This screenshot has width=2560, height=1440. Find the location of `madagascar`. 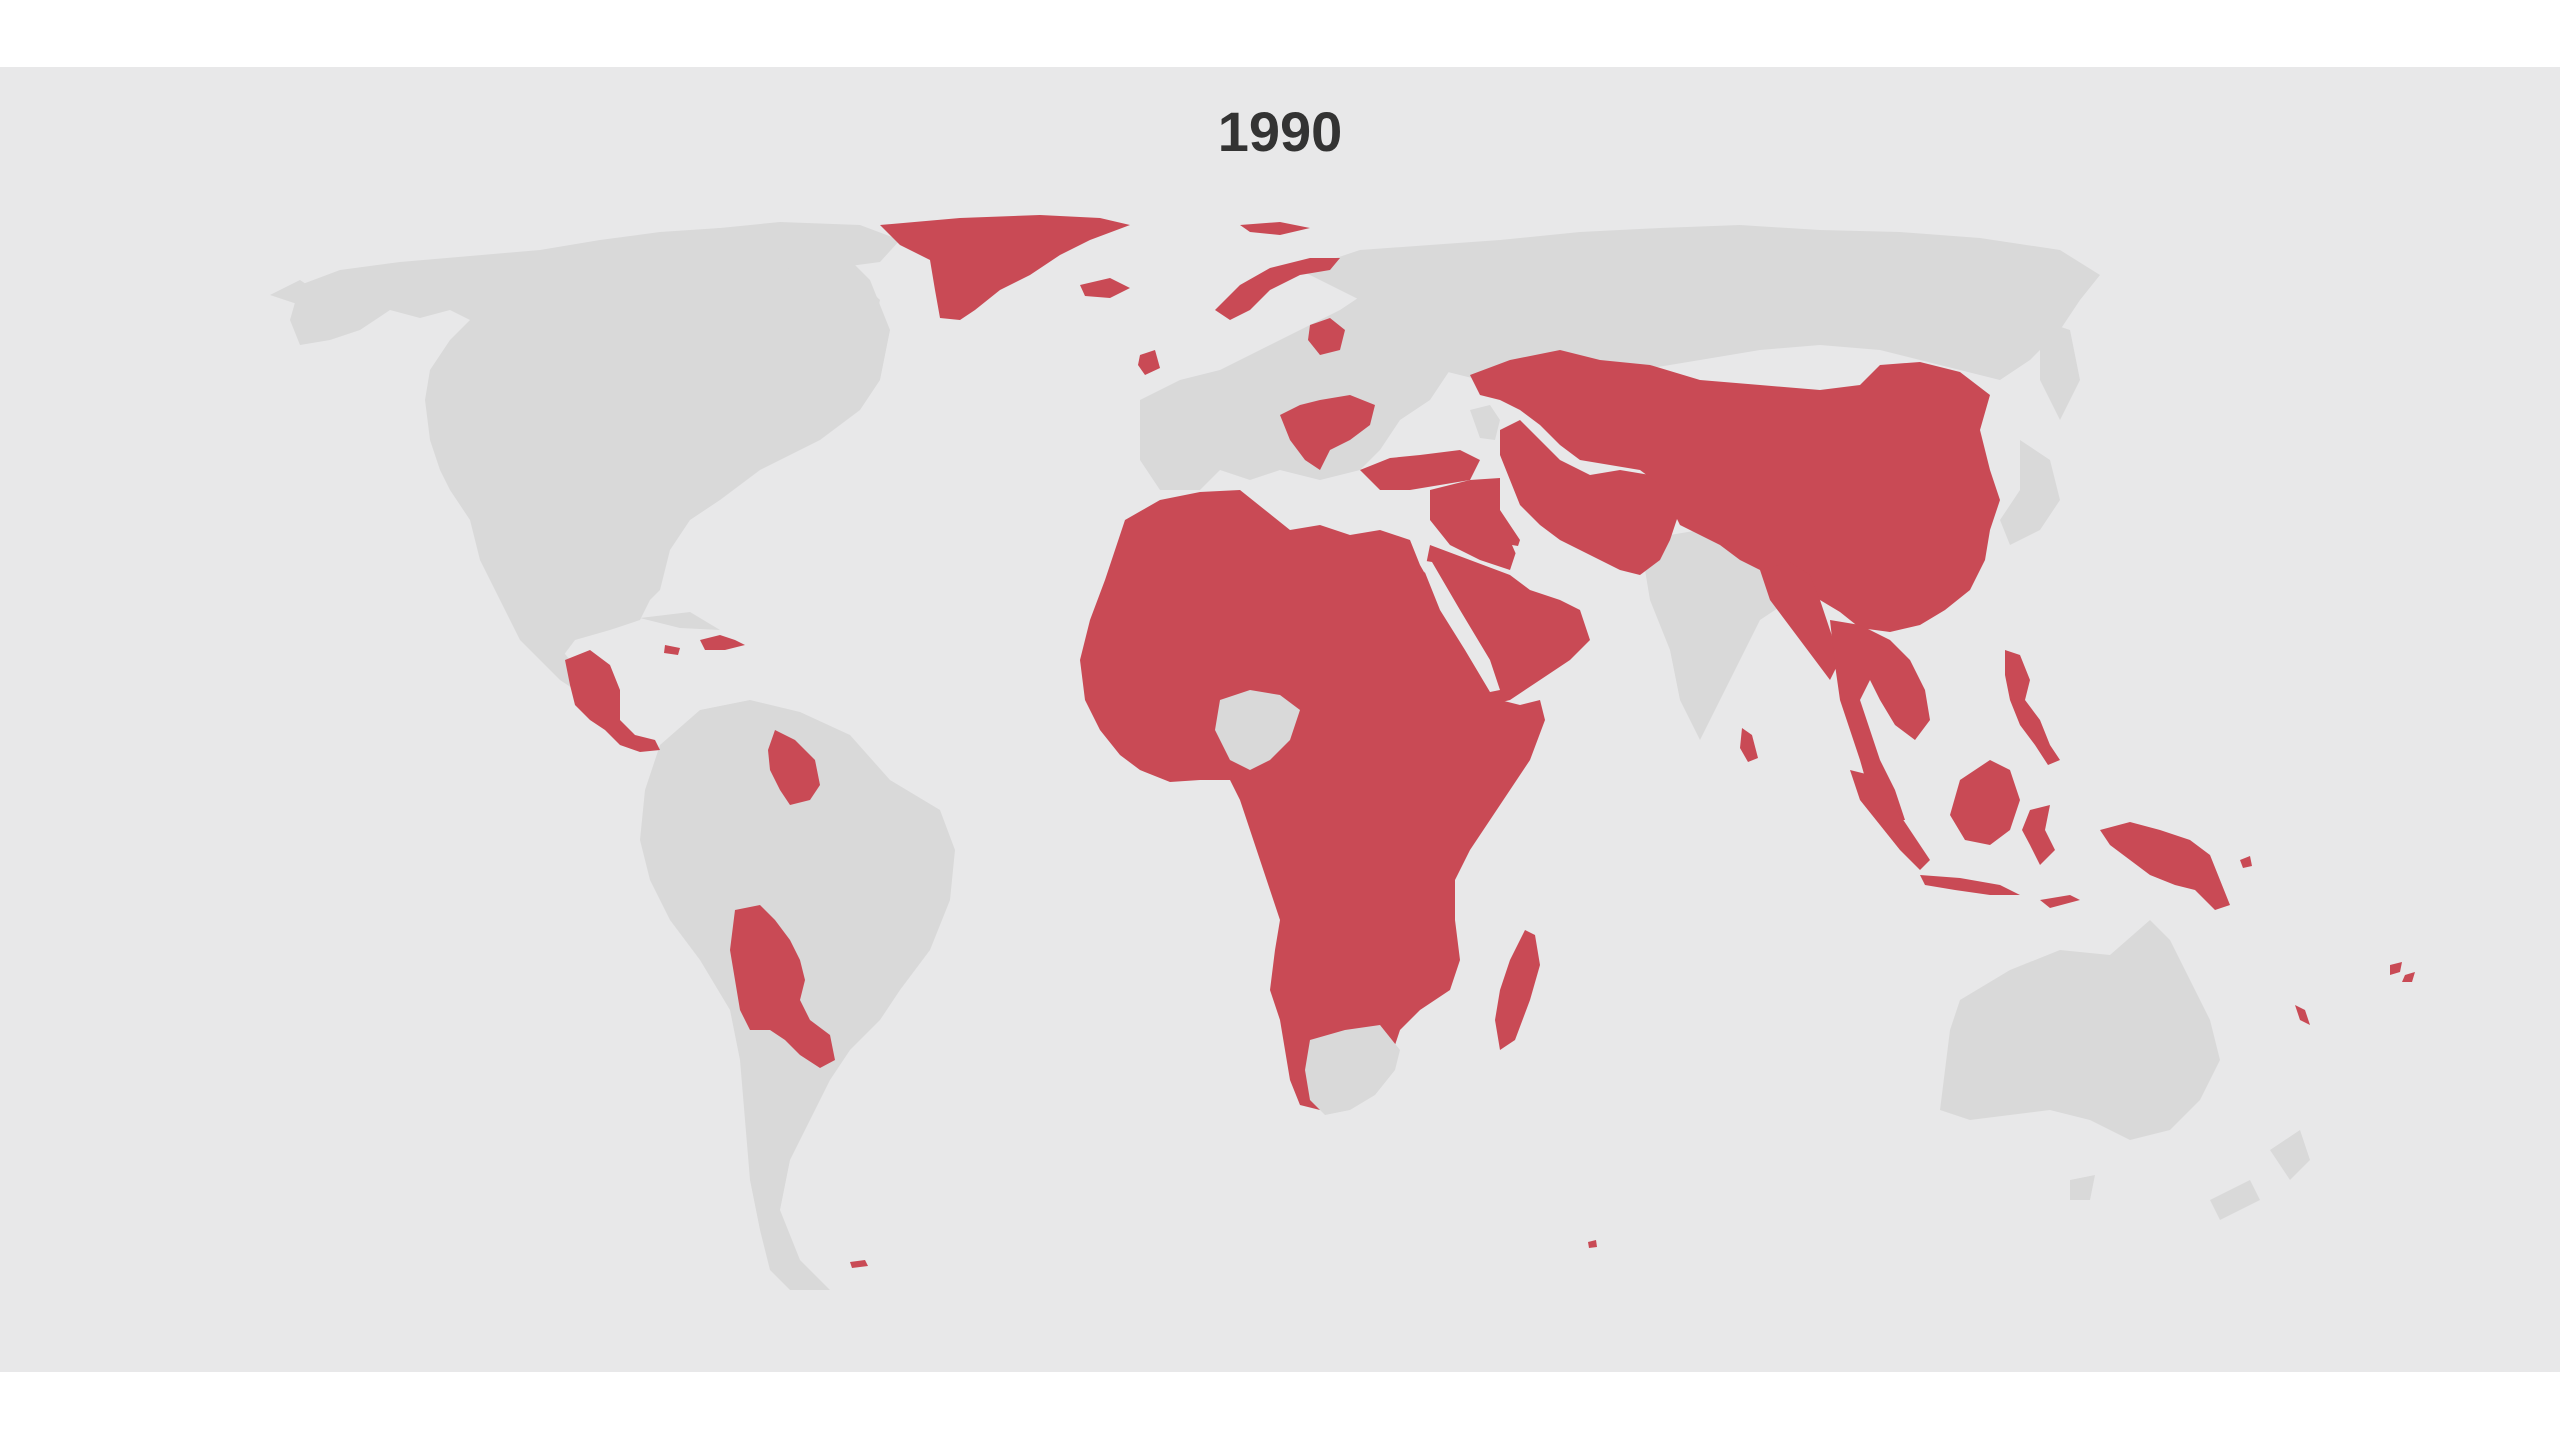

madagascar is located at coordinates (1517, 990).